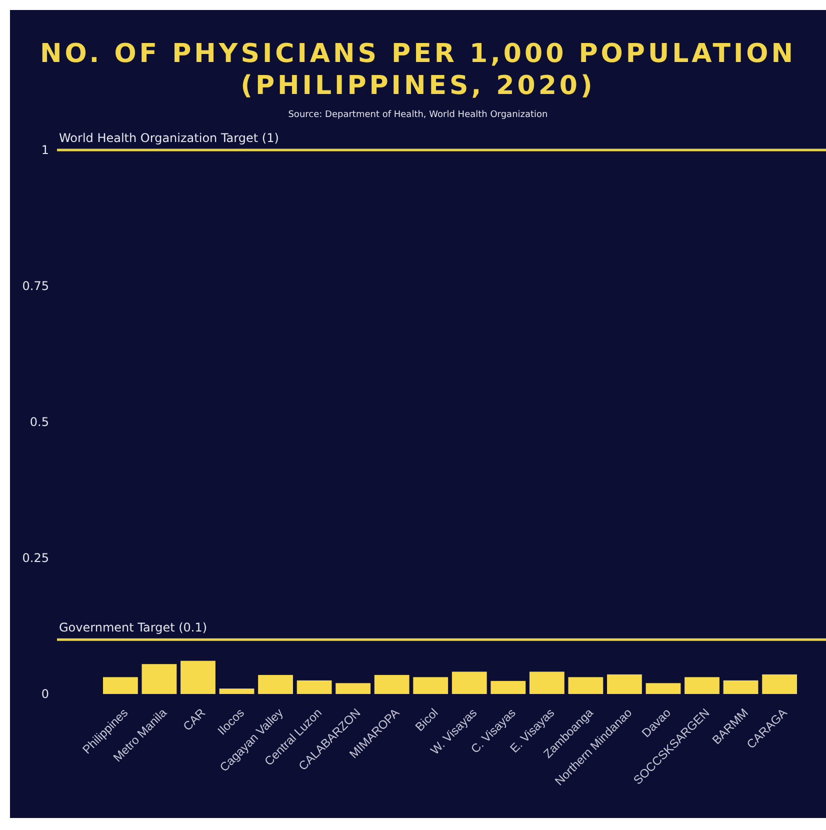  What do you see at coordinates (35, 285) in the screenshot?
I see `y-tick-label: 0.75` at bounding box center [35, 285].